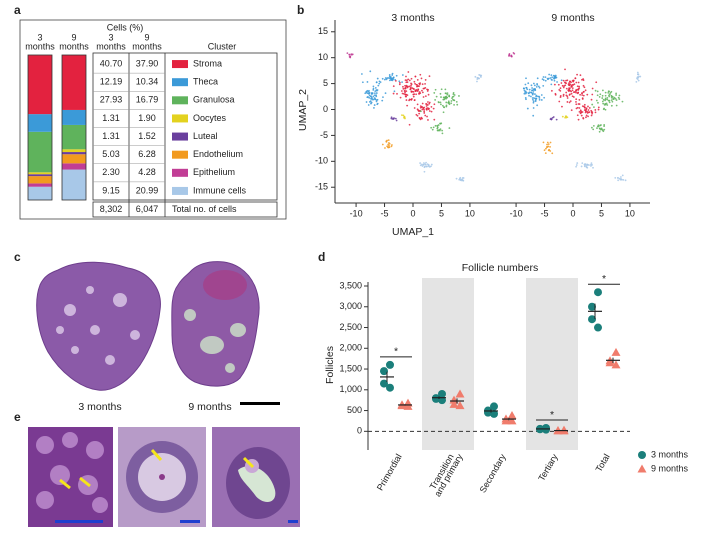  Describe the element at coordinates (604, 279) in the screenshot. I see `significance-label: *` at that location.